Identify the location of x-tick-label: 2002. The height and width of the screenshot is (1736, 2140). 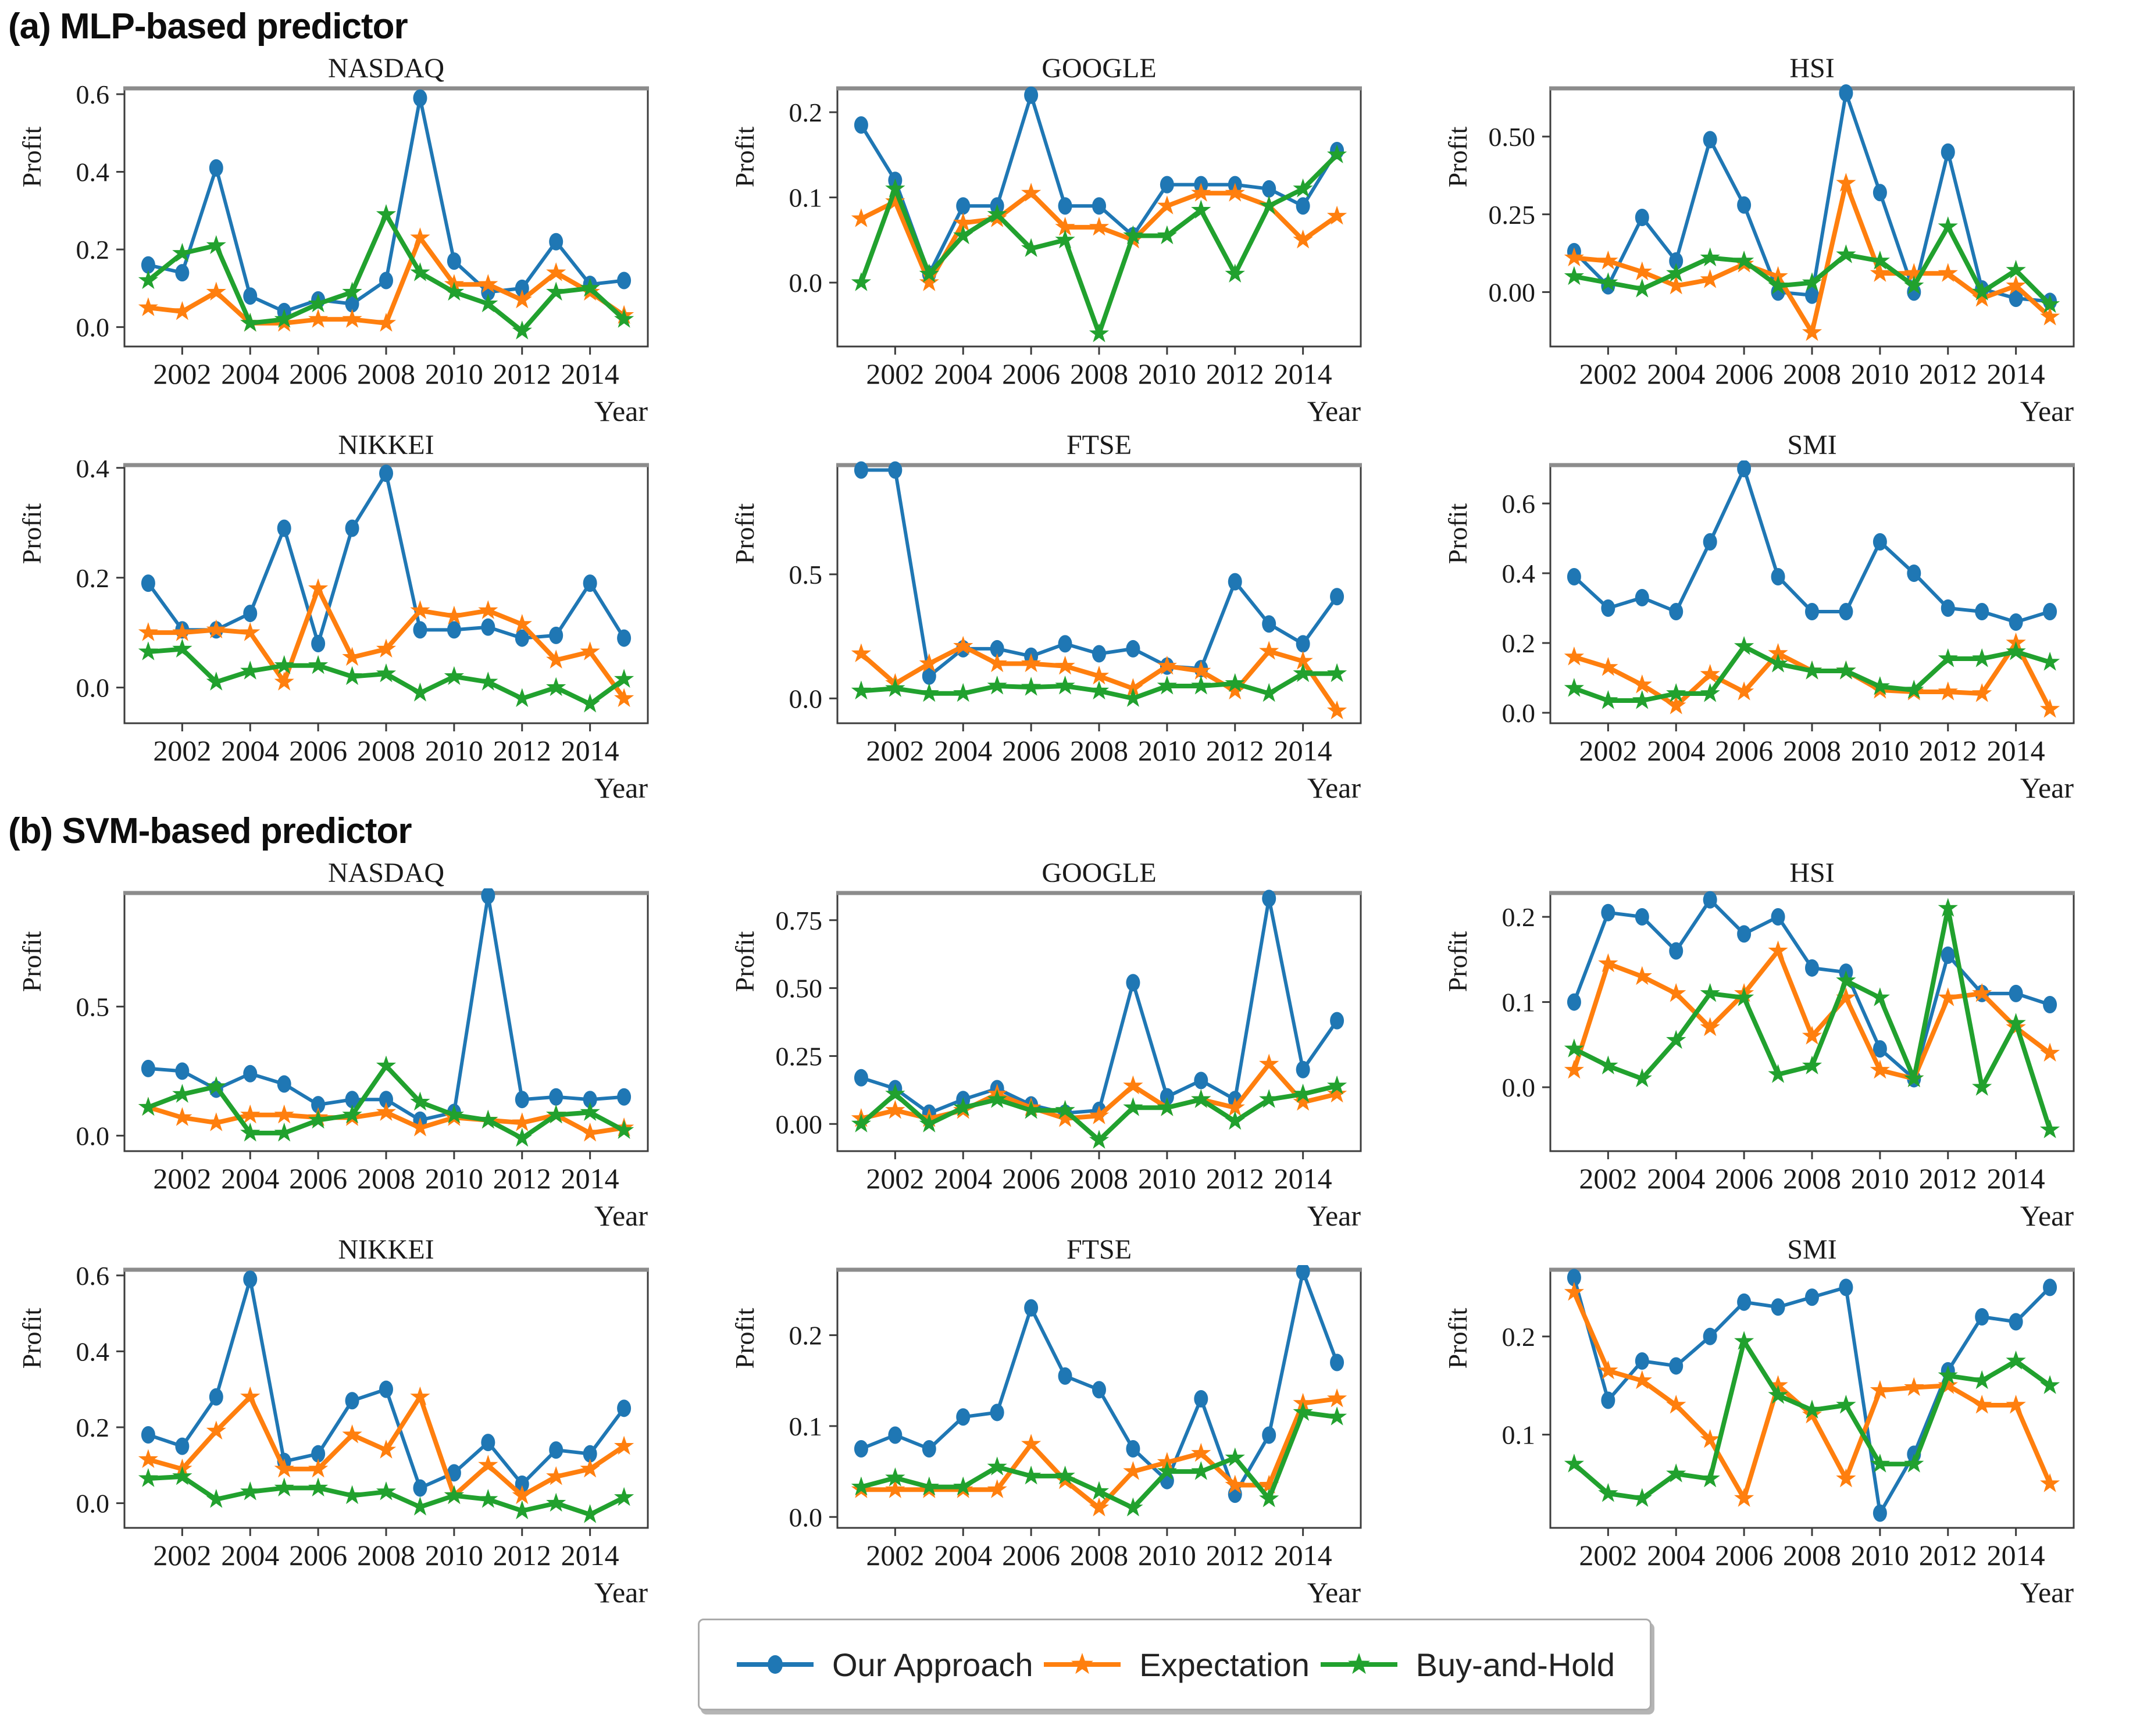
(1608, 374).